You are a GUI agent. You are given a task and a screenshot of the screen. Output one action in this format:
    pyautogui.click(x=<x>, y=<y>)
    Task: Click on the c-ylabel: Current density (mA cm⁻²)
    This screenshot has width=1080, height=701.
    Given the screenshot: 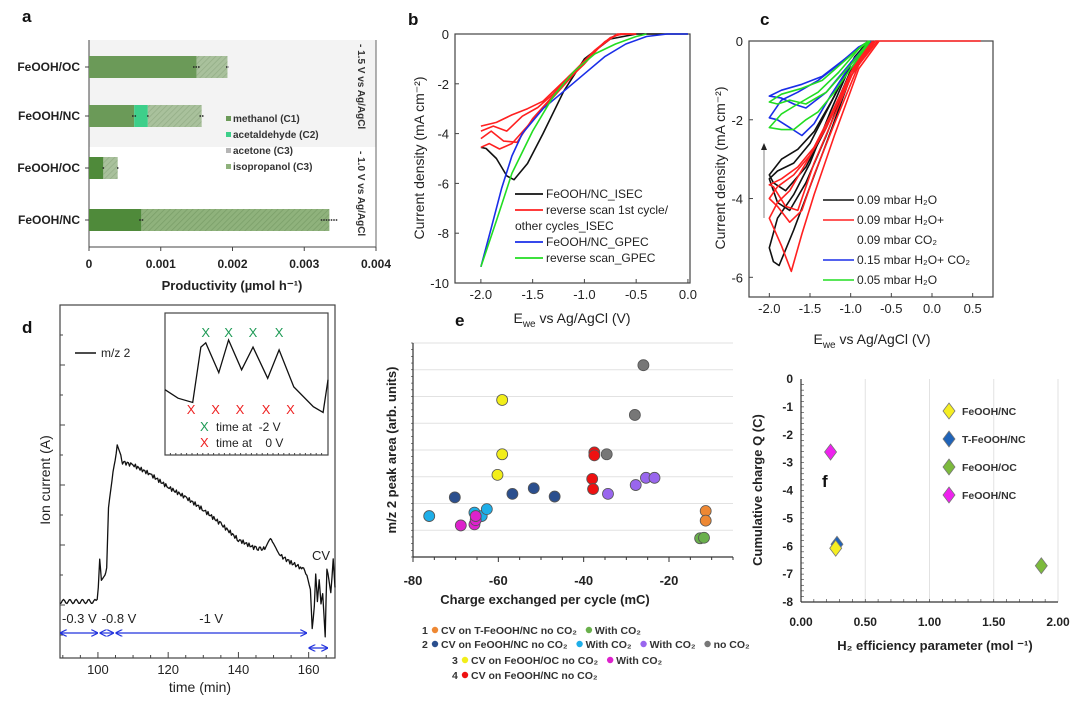 What is the action you would take?
    pyautogui.click(x=720, y=168)
    